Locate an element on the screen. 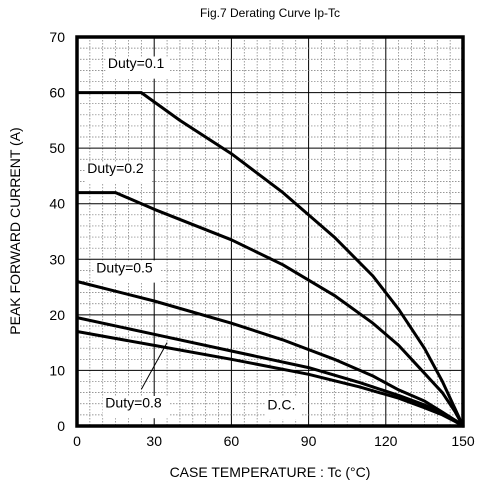 The height and width of the screenshot is (490, 480). y-tick-label: 10 is located at coordinates (57, 370).